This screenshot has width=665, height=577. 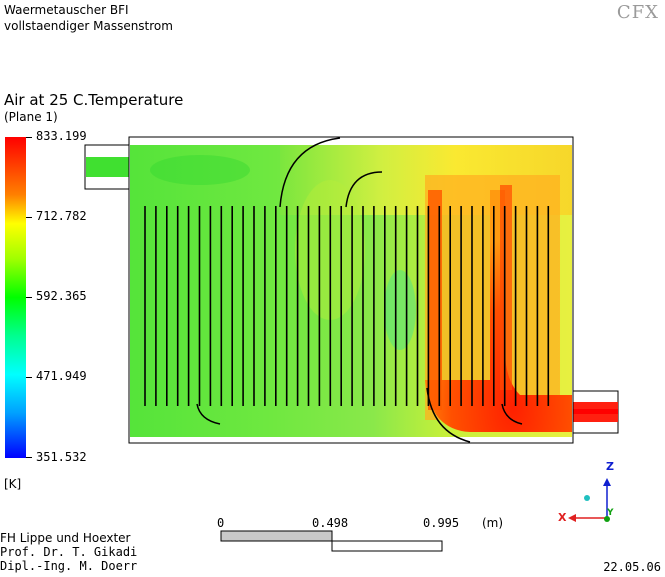 I want to click on legend-label-min: 351.532, so click(x=61, y=457).